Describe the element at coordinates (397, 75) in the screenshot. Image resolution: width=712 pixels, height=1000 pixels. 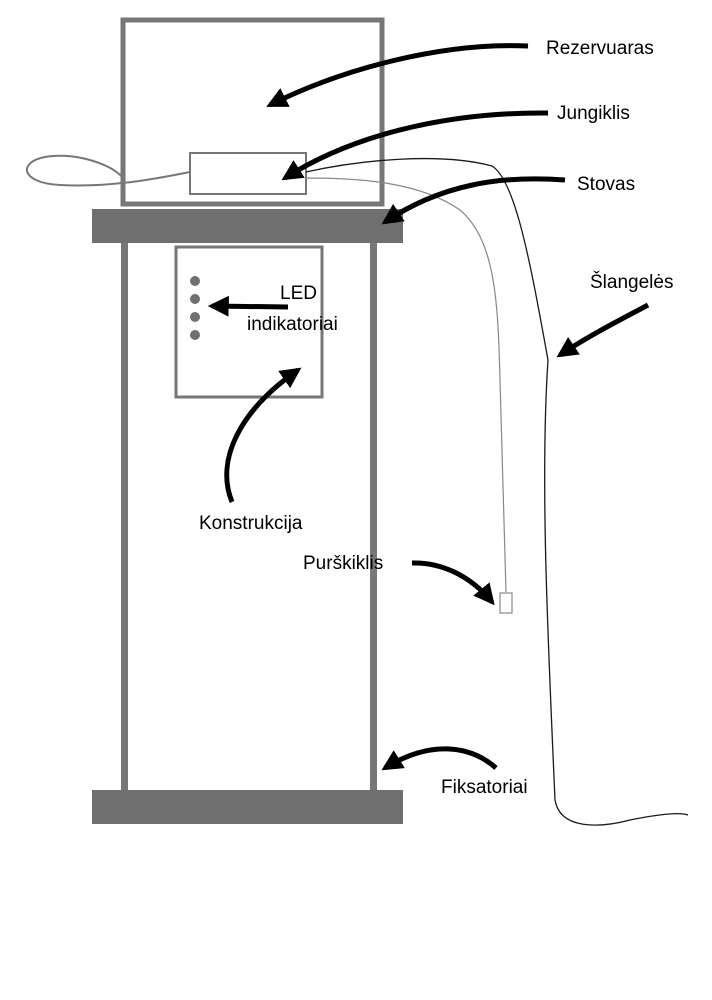
I see `arrow-reservoir` at that location.